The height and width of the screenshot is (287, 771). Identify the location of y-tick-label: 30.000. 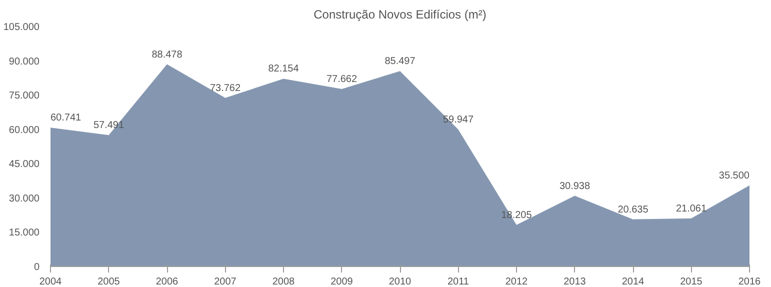
(24, 198).